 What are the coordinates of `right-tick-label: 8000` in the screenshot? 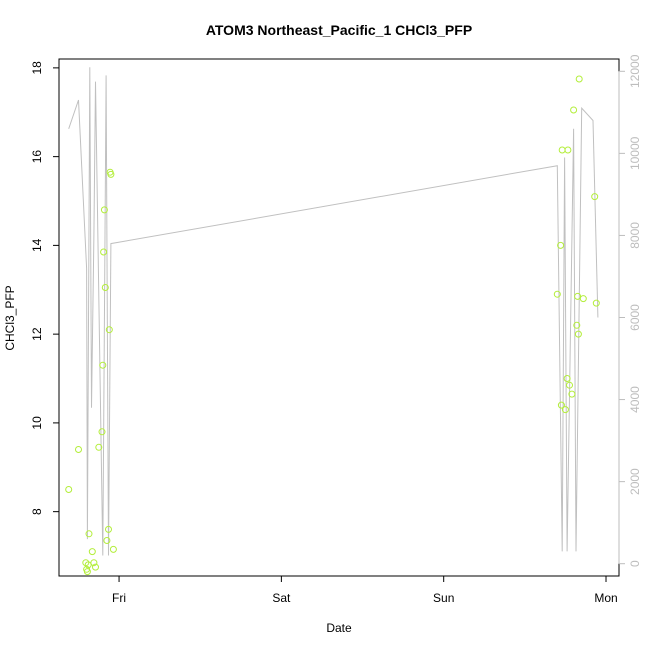 It's located at (635, 235).